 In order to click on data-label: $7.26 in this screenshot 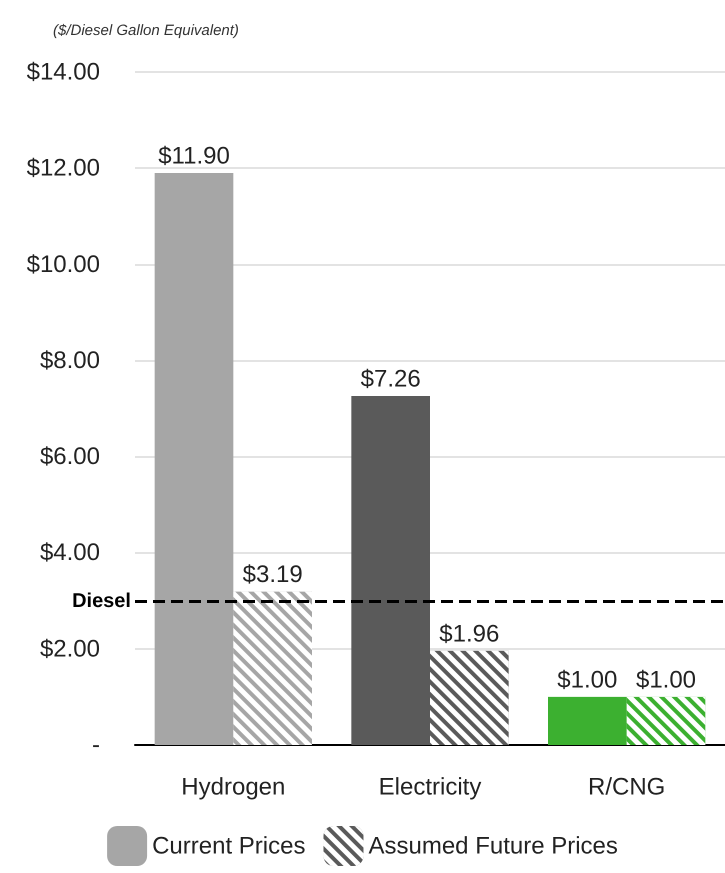, I will do `click(390, 379)`.